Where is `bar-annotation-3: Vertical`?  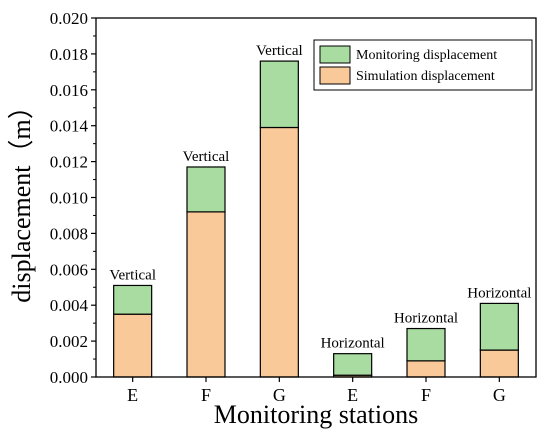
bar-annotation-3: Vertical is located at coordinates (279, 51).